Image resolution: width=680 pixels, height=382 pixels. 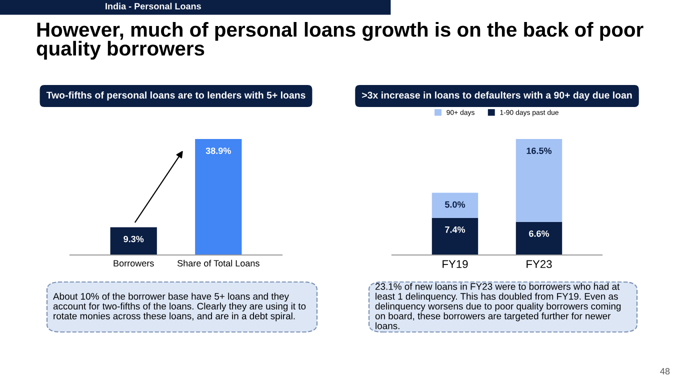 I want to click on x-tick-label: FY23, so click(x=539, y=264).